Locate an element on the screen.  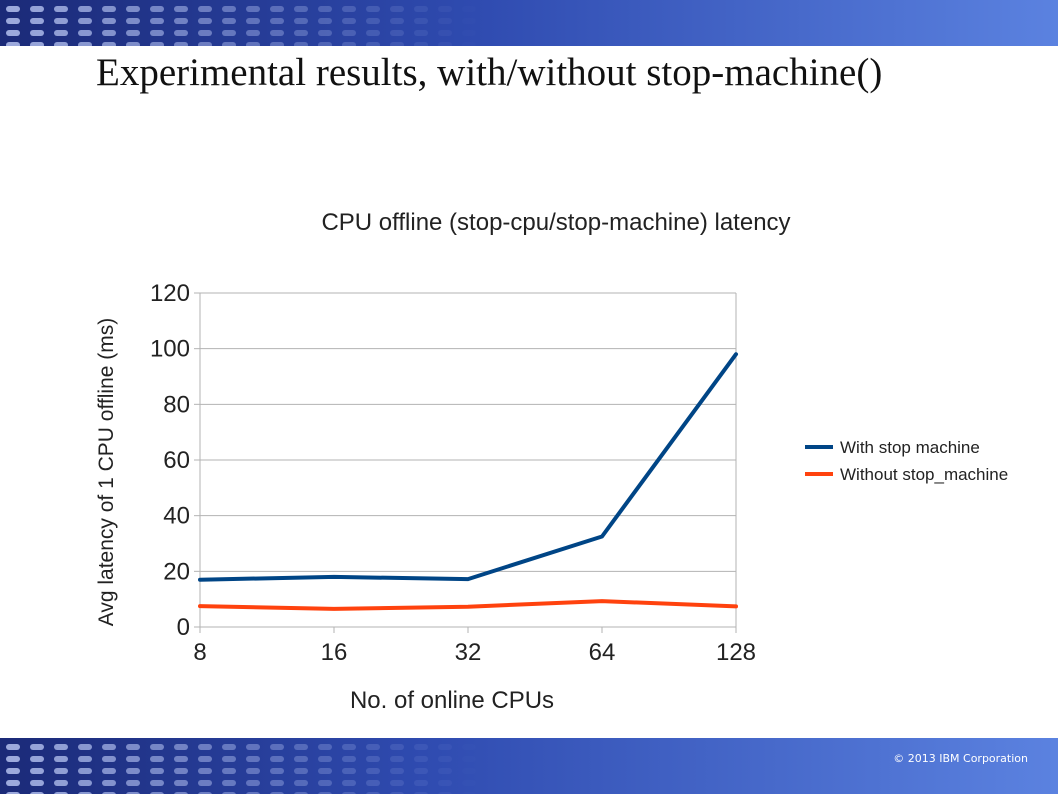
copyright-text: © 2013 IBM Corporation is located at coordinates (960, 758).